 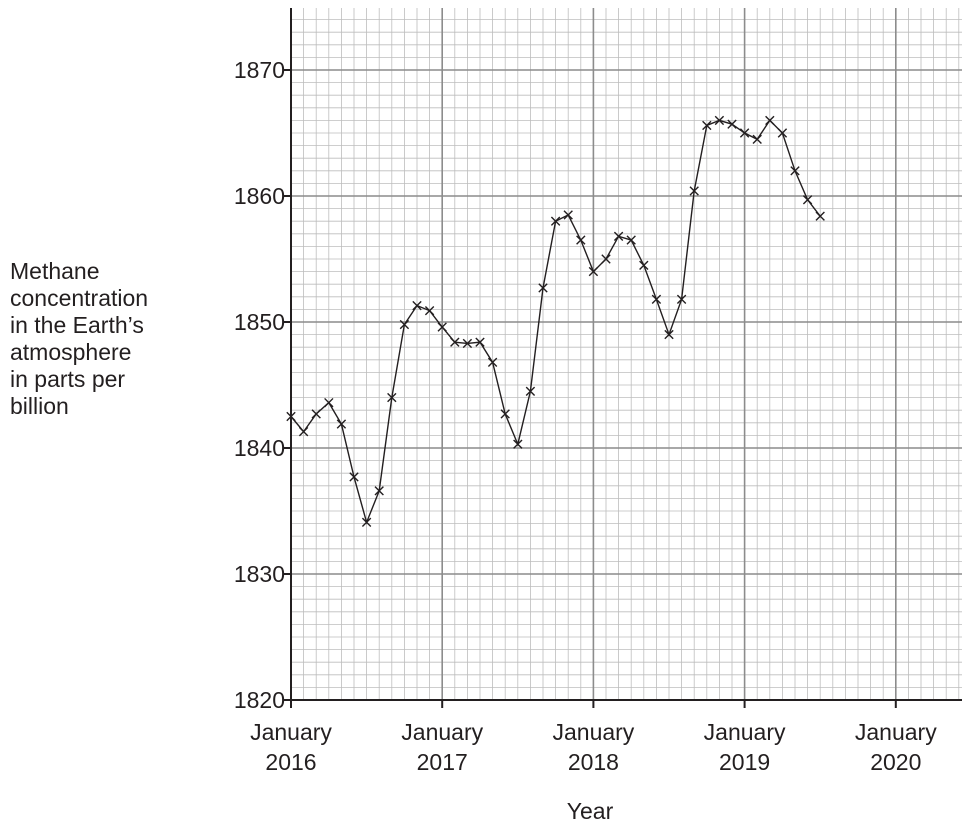 What do you see at coordinates (259, 574) in the screenshot?
I see `y-tick-label: 1830` at bounding box center [259, 574].